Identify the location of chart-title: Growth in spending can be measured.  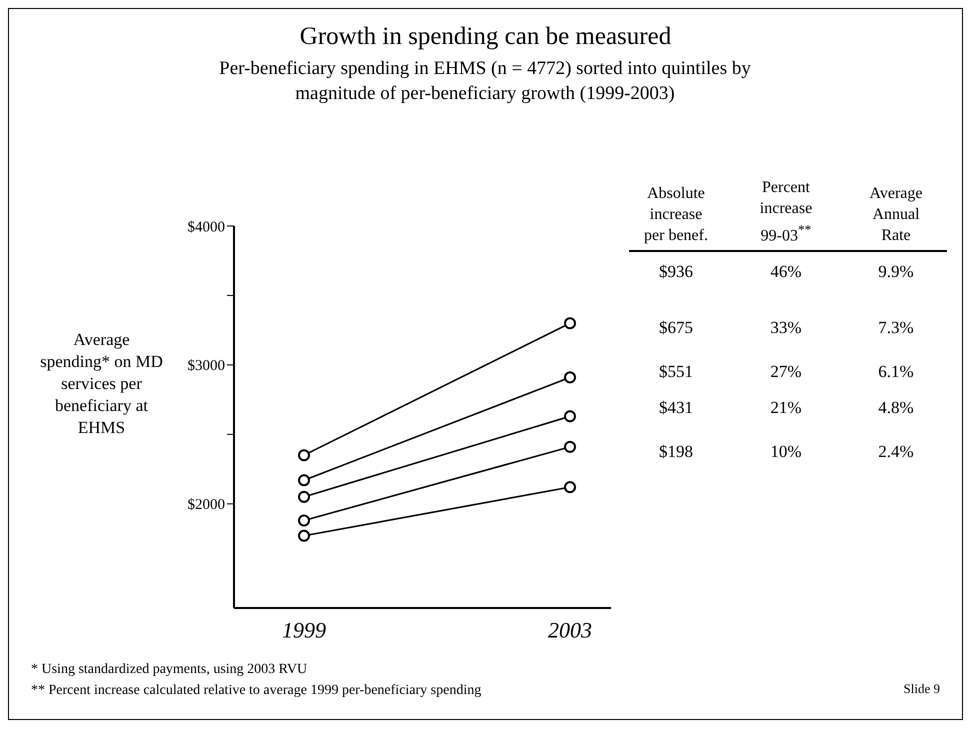
(485, 37).